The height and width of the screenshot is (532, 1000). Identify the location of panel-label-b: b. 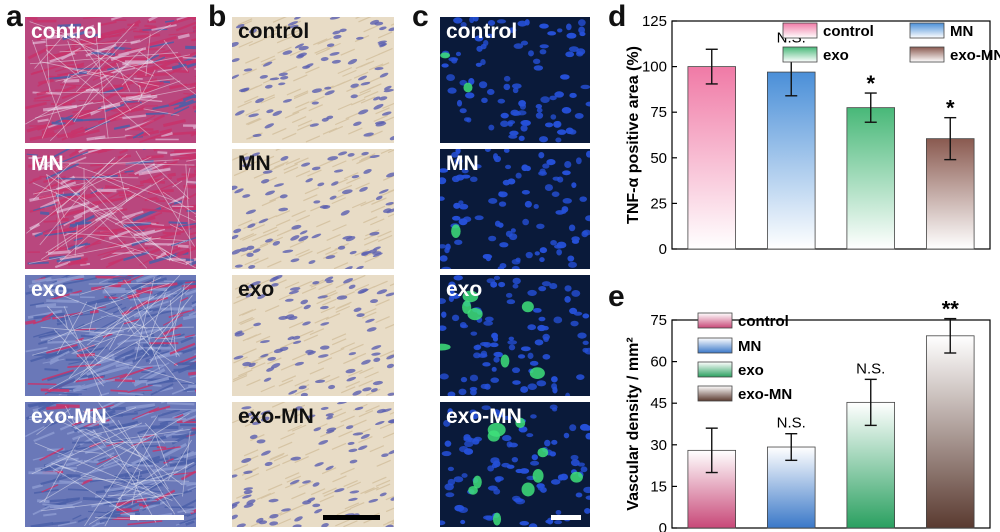
(217, 16).